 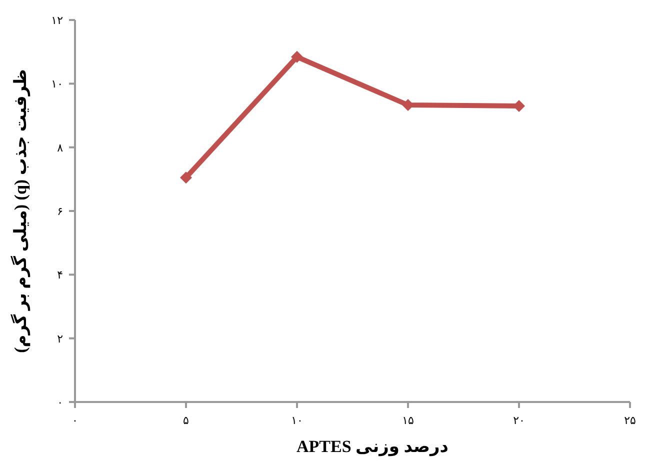 I want to click on y-tick-label: ۲, so click(x=60, y=339).